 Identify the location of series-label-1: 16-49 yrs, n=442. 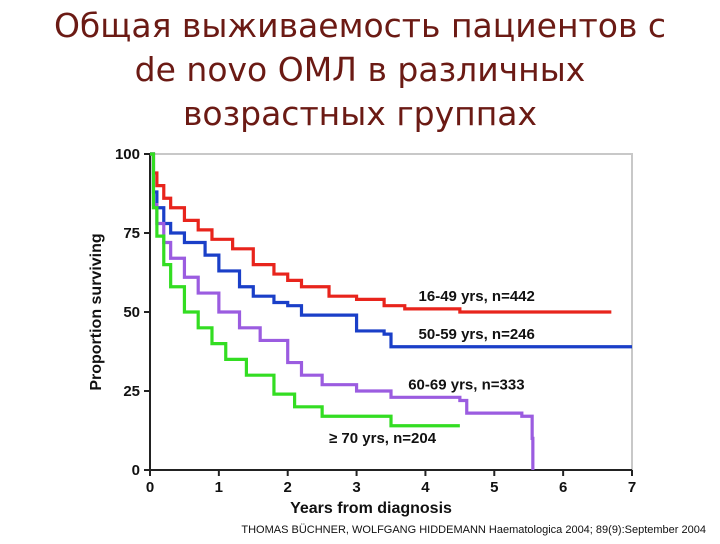
(477, 296).